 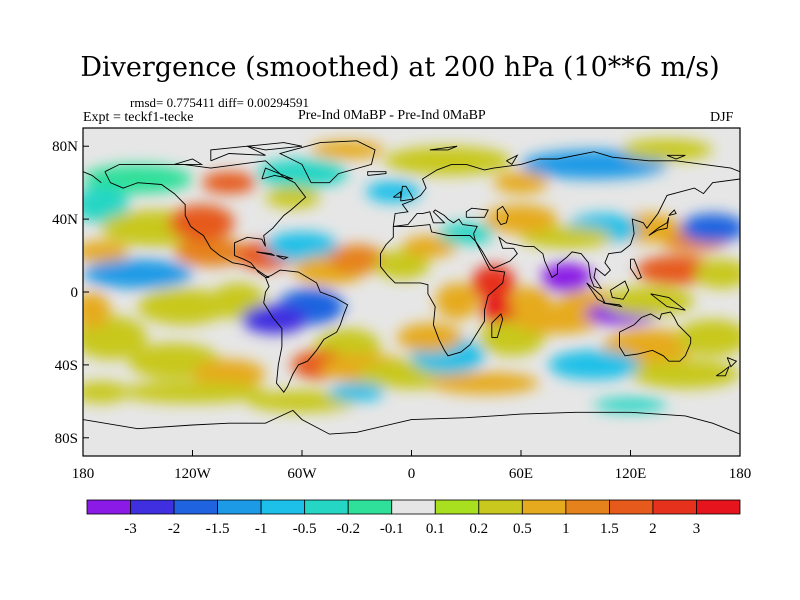 What do you see at coordinates (174, 529) in the screenshot?
I see `colorbar-label: -2` at bounding box center [174, 529].